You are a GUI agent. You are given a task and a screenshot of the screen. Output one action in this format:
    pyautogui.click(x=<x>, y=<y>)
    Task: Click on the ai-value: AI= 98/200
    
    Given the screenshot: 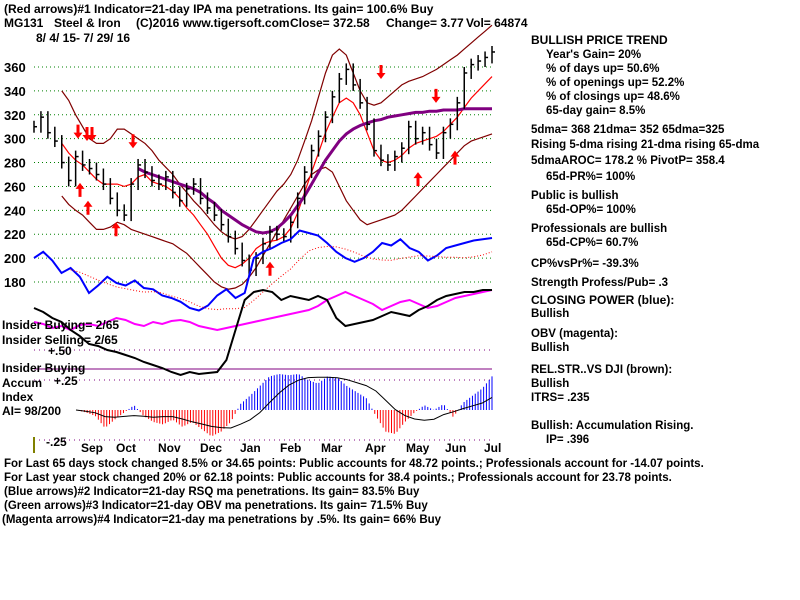 What is the action you would take?
    pyautogui.click(x=32, y=411)
    